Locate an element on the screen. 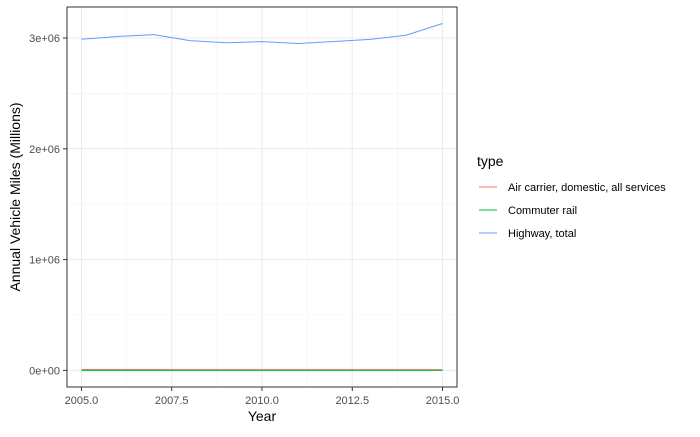  x-axis-label: Year is located at coordinates (262, 416).